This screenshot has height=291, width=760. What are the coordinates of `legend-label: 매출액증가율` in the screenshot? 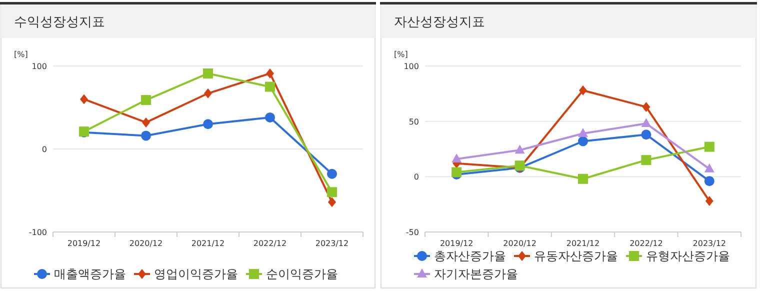 It's located at (90, 274).